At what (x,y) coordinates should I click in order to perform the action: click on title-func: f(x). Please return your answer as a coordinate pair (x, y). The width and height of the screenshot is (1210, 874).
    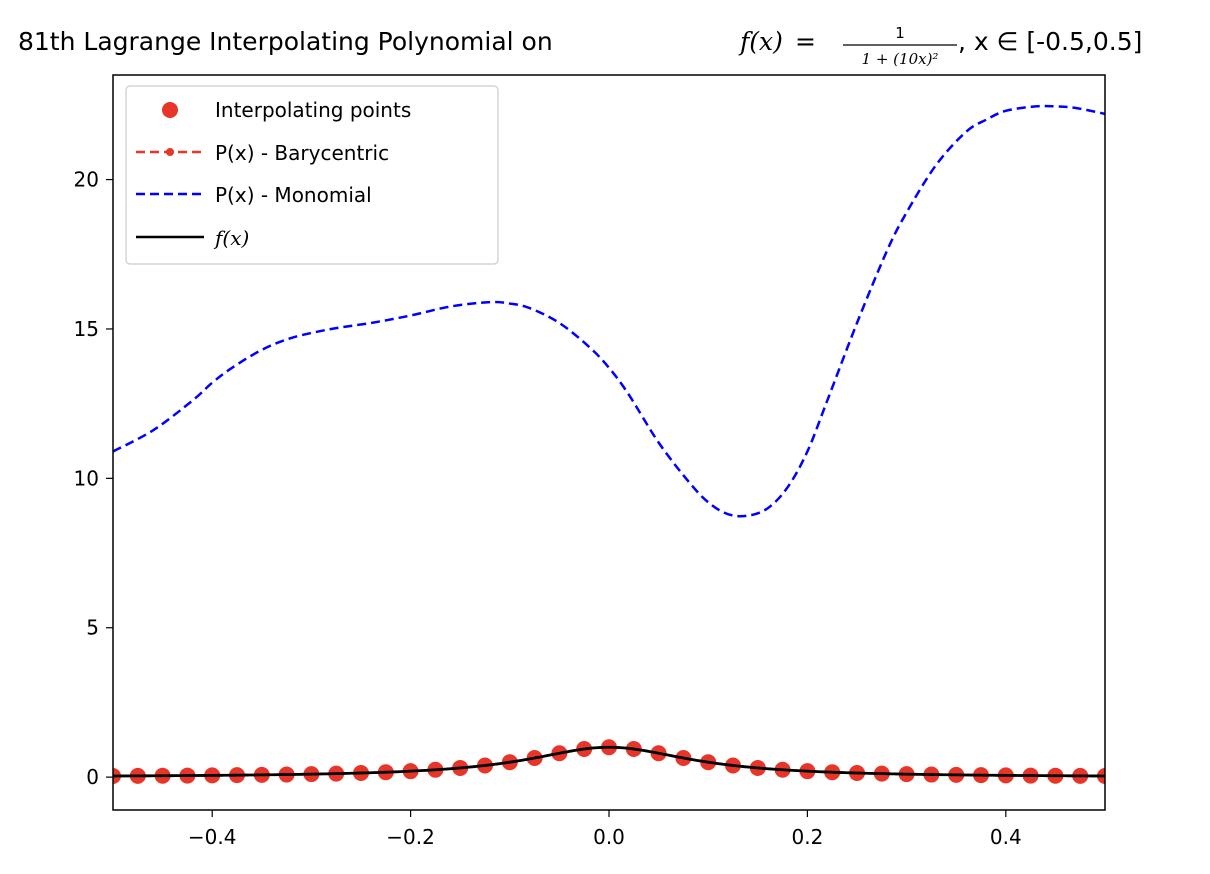
    Looking at the image, I should click on (760, 41).